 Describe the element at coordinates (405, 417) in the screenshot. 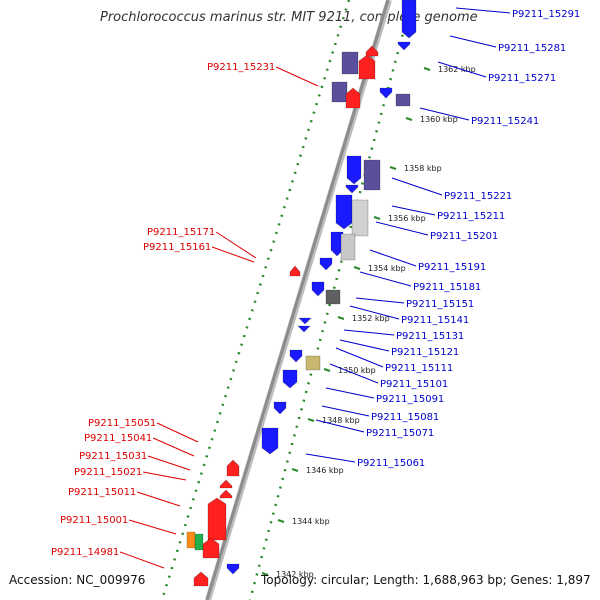

I see `gene-label-forward: P9211_15081` at that location.